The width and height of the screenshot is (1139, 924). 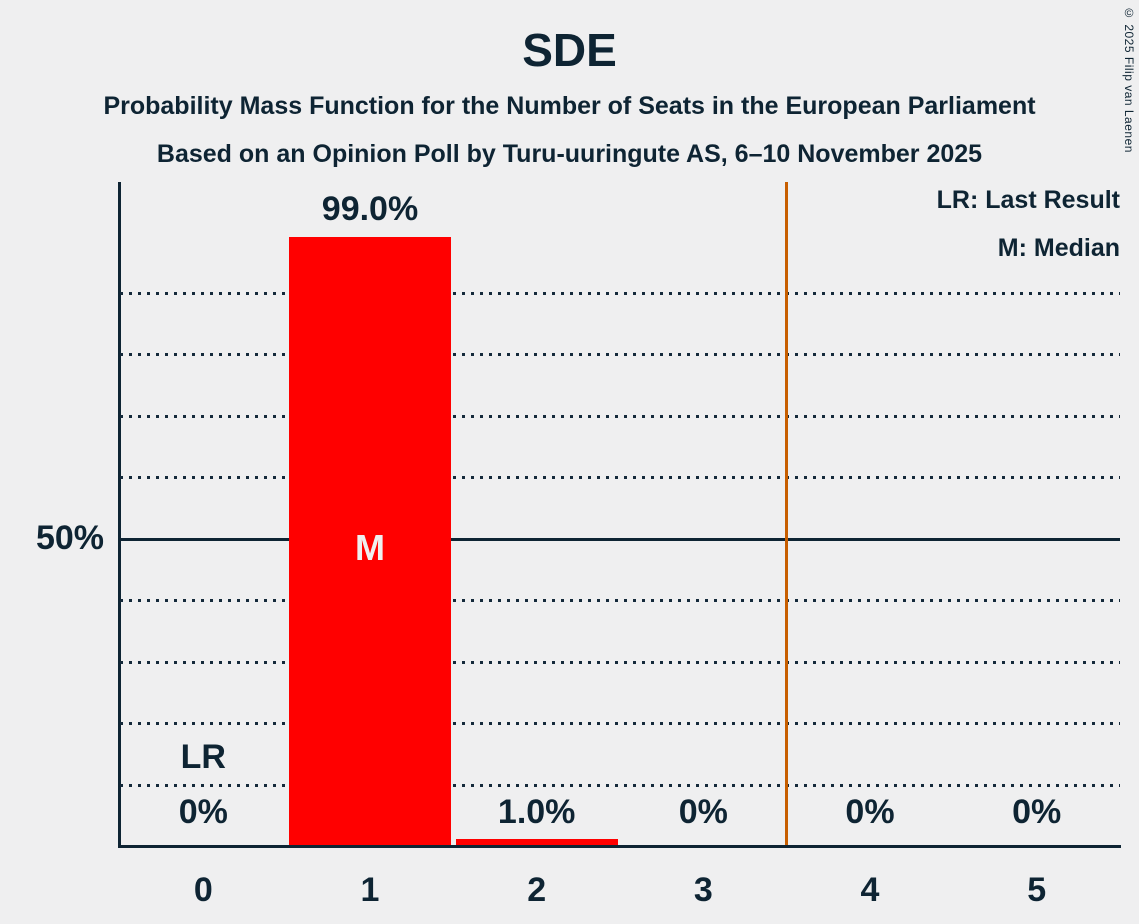 I want to click on gridline-dotted-70pct, so click(x=620, y=416).